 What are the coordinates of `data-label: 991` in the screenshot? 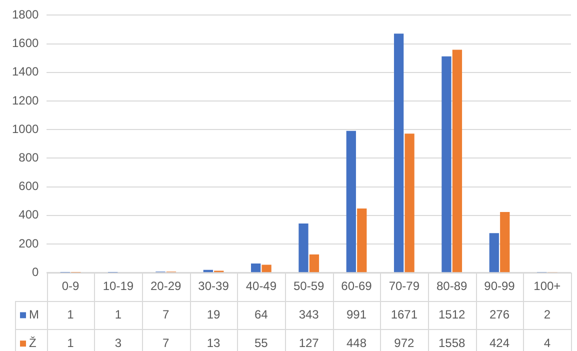 It's located at (356, 315).